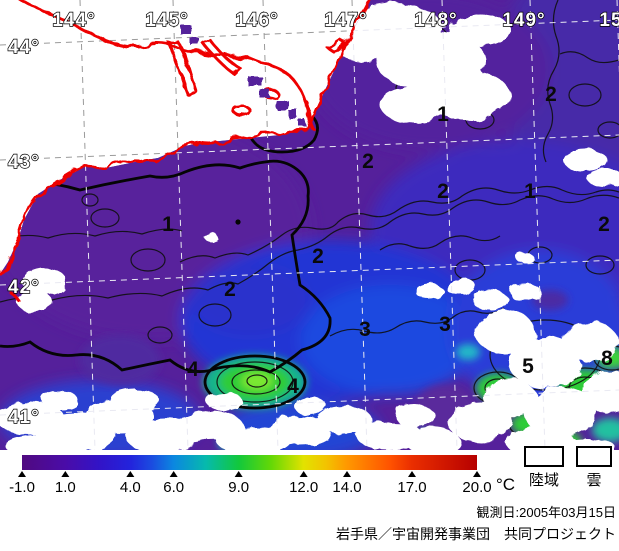 This screenshot has width=619, height=551. I want to click on longitude-label: 144°, so click(73, 20).